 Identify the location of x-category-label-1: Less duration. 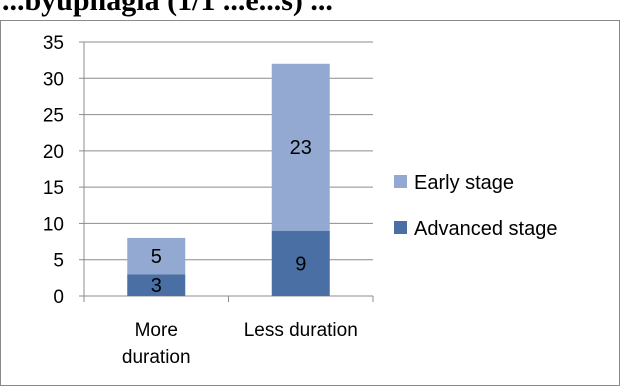
(301, 330).